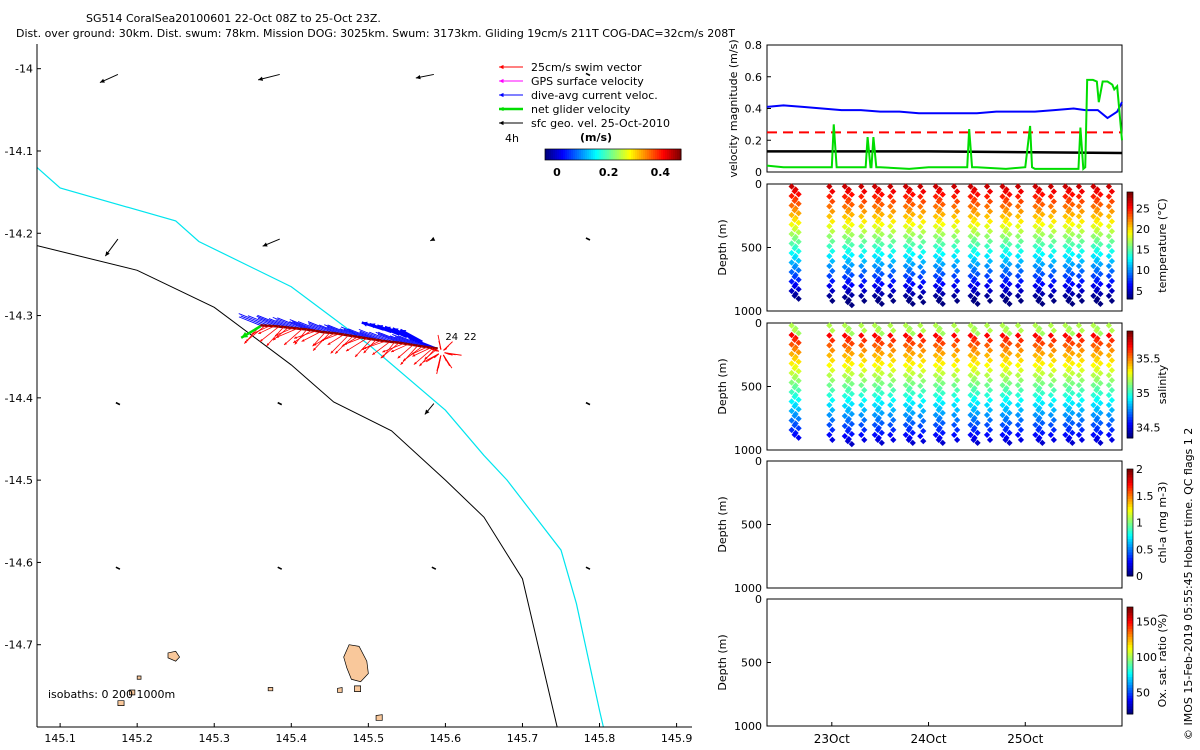 Image resolution: width=1200 pixels, height=750 pixels. I want to click on swim-vector-32-shaft, so click(286, 333).